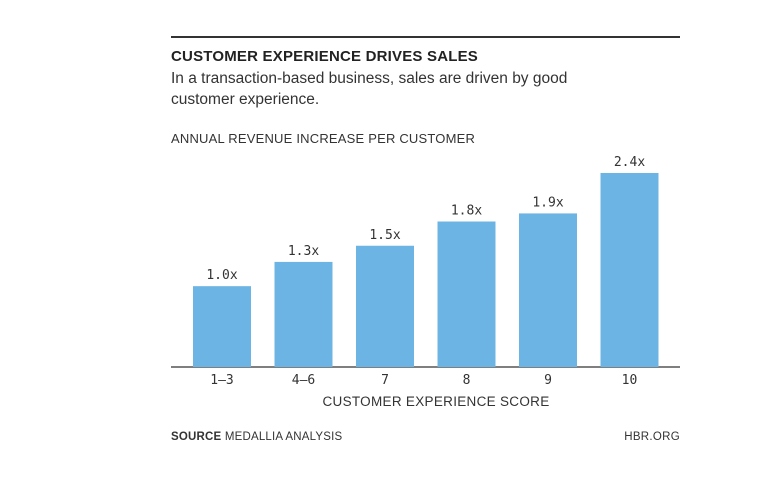 The height and width of the screenshot is (481, 780). Describe the element at coordinates (245, 99) in the screenshot. I see `subtitle-line-2: customer experience.` at that location.